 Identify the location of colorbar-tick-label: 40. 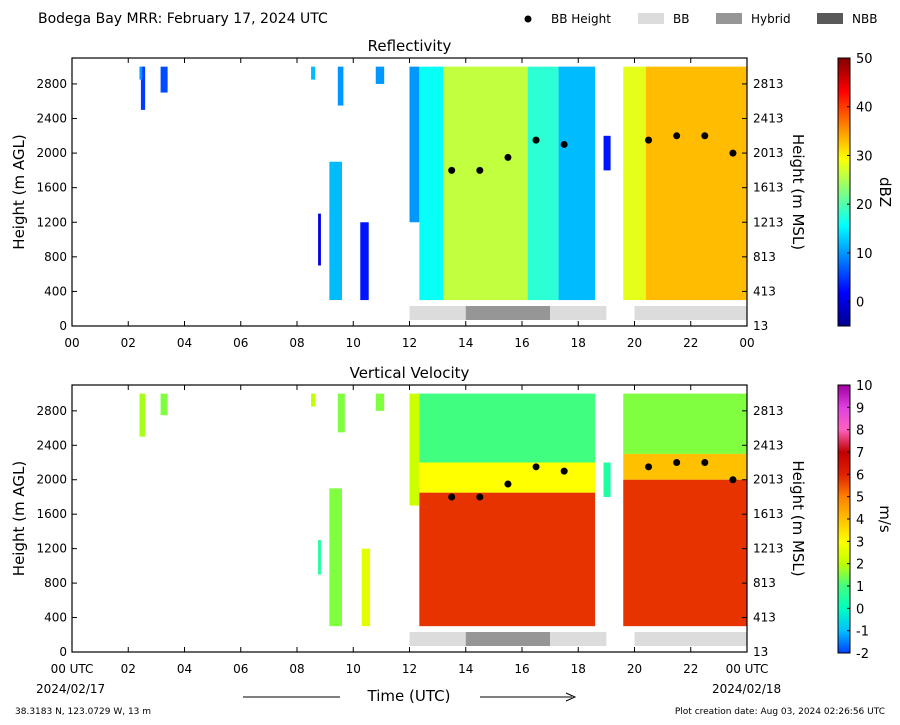
(864, 108).